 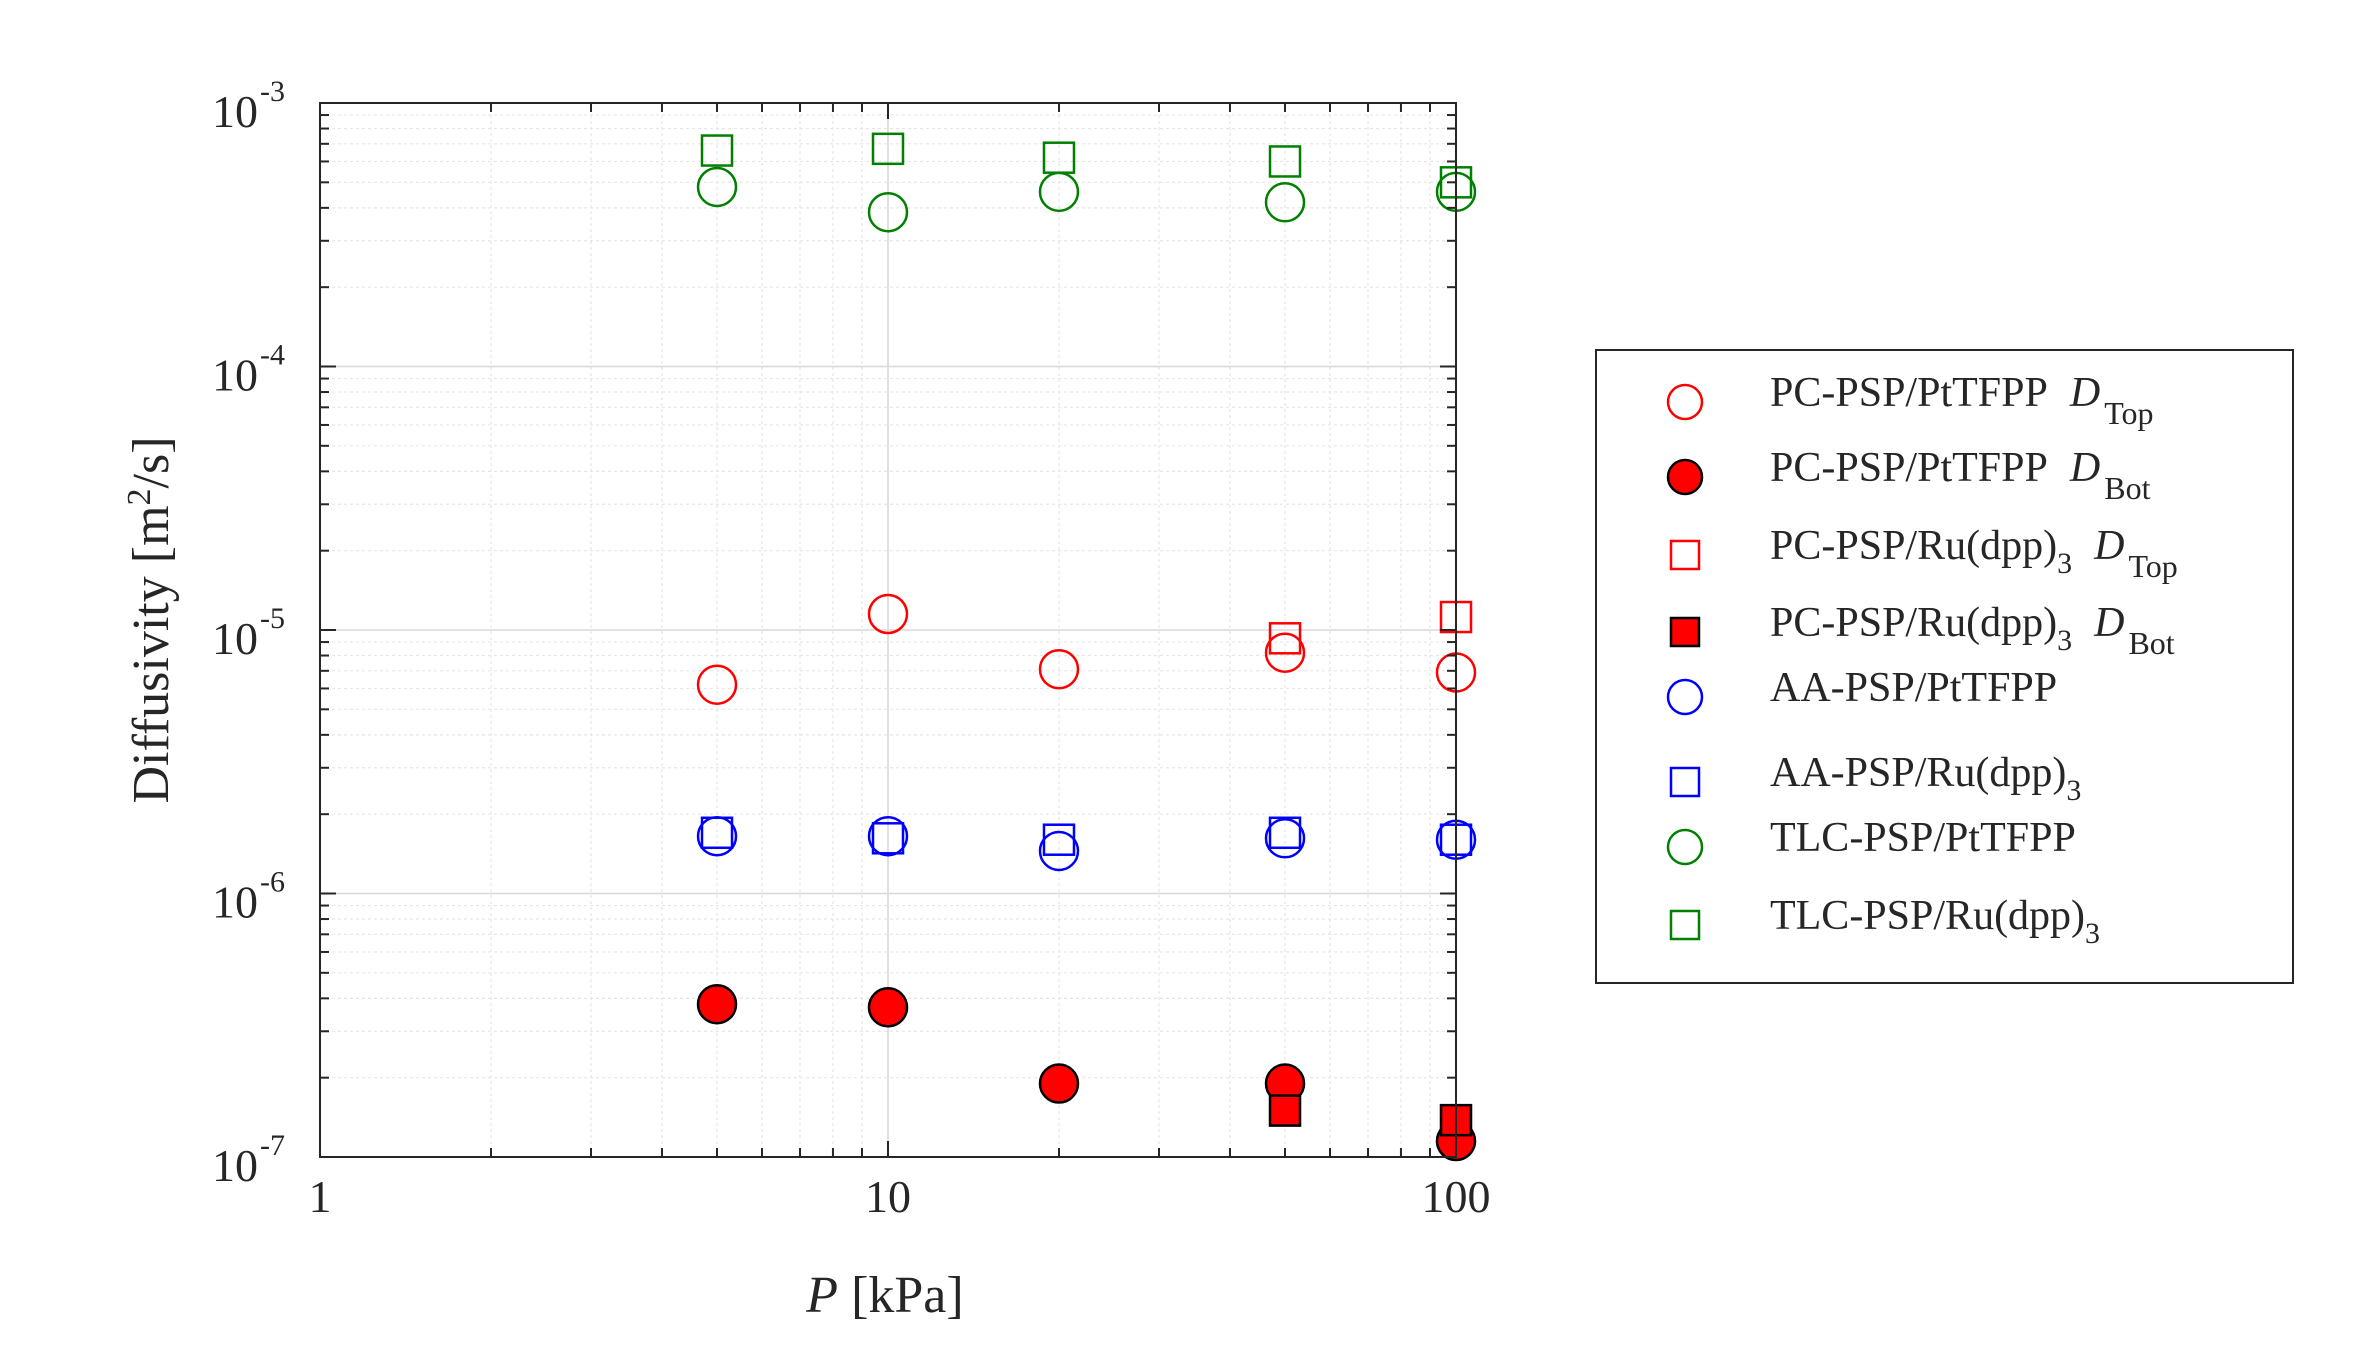 I want to click on legend-entry: TLC-PSP/PtTFPP, so click(x=1871, y=840).